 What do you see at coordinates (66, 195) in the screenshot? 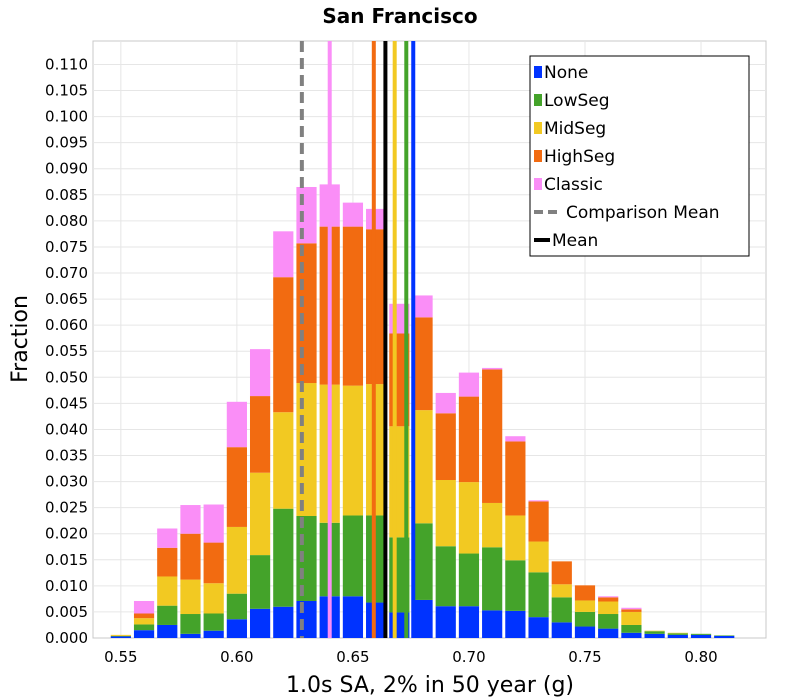
I see `y-tick-label: 0.085` at bounding box center [66, 195].